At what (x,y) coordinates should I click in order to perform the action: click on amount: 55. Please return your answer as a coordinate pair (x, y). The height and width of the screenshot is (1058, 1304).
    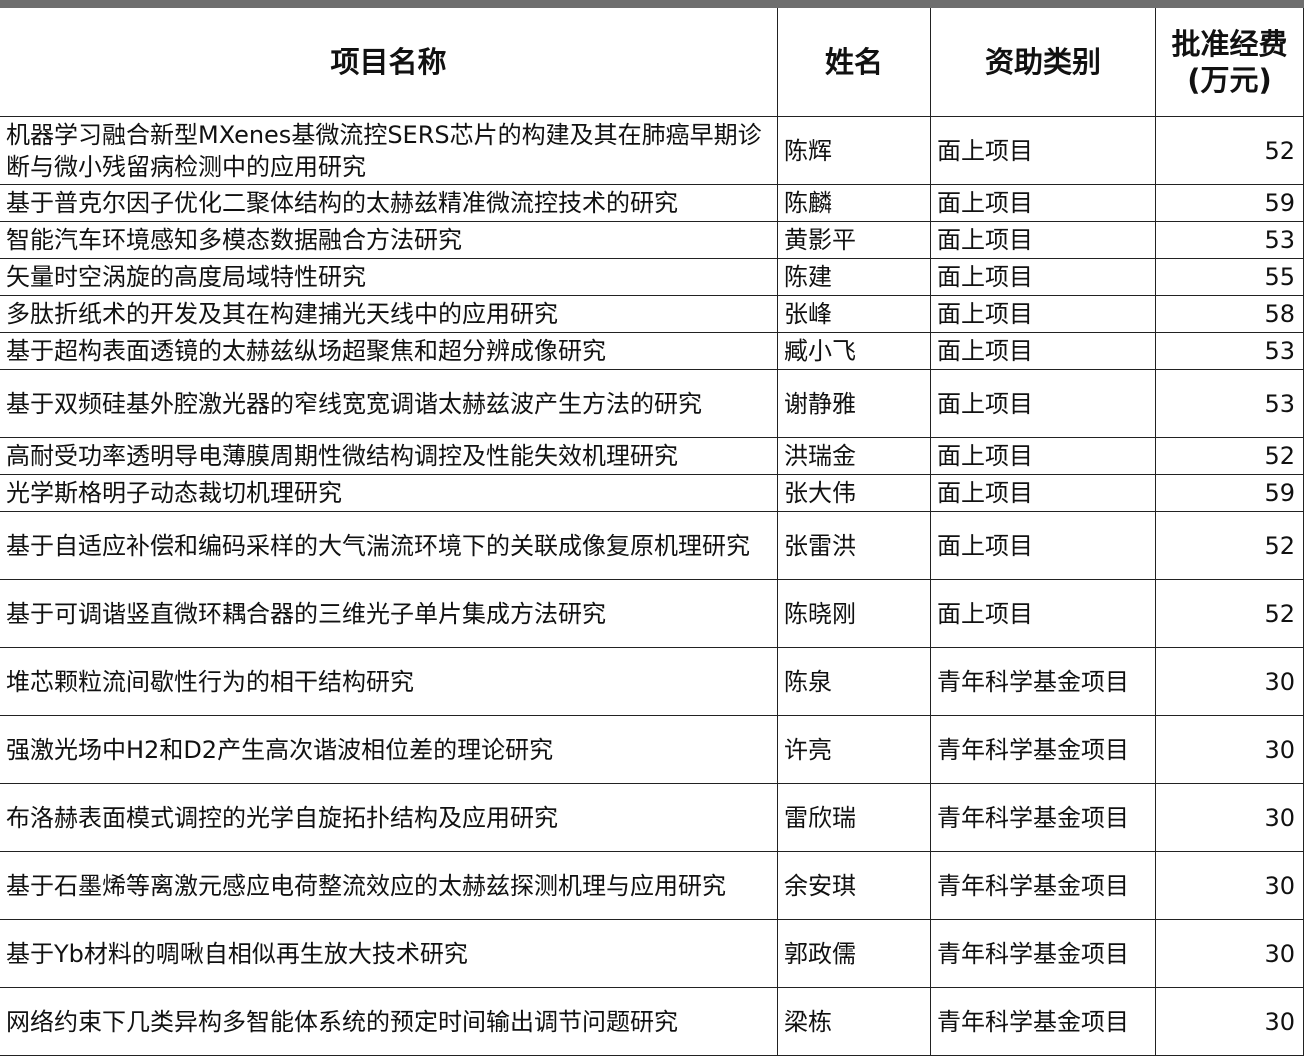
    Looking at the image, I should click on (1230, 277).